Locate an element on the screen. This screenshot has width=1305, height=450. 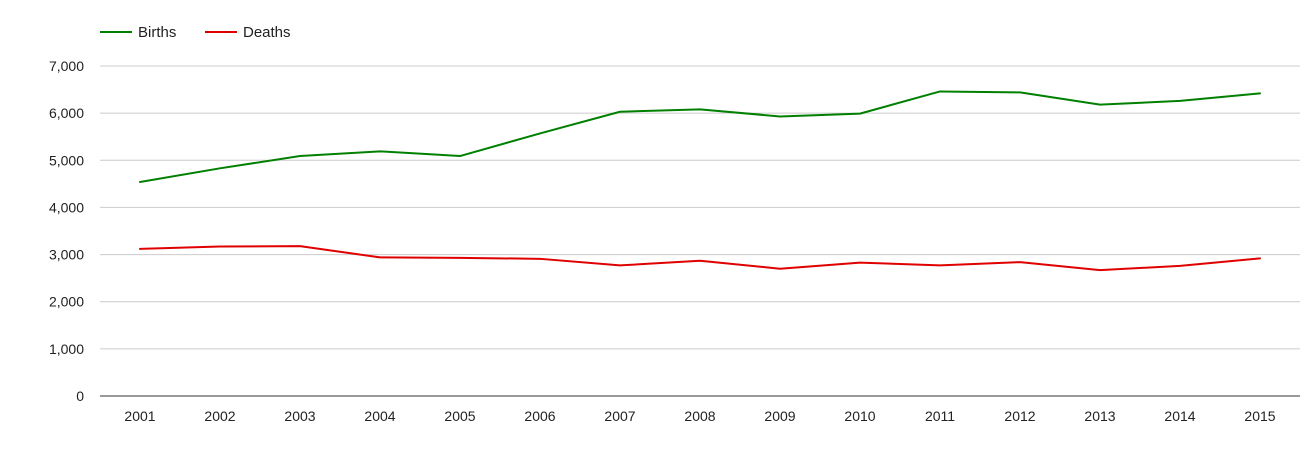
x-tick-label: 2012 is located at coordinates (1019, 416).